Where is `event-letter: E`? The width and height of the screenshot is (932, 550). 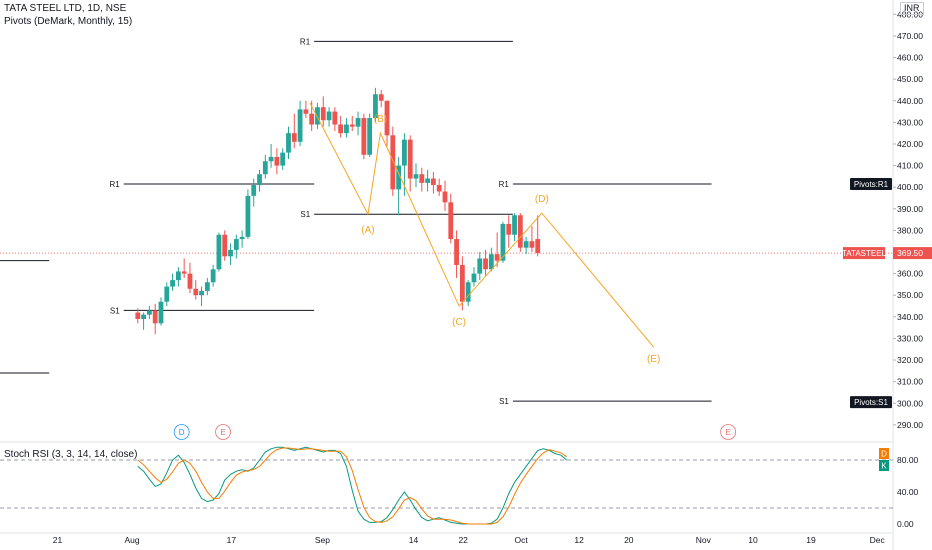
event-letter: E is located at coordinates (222, 432).